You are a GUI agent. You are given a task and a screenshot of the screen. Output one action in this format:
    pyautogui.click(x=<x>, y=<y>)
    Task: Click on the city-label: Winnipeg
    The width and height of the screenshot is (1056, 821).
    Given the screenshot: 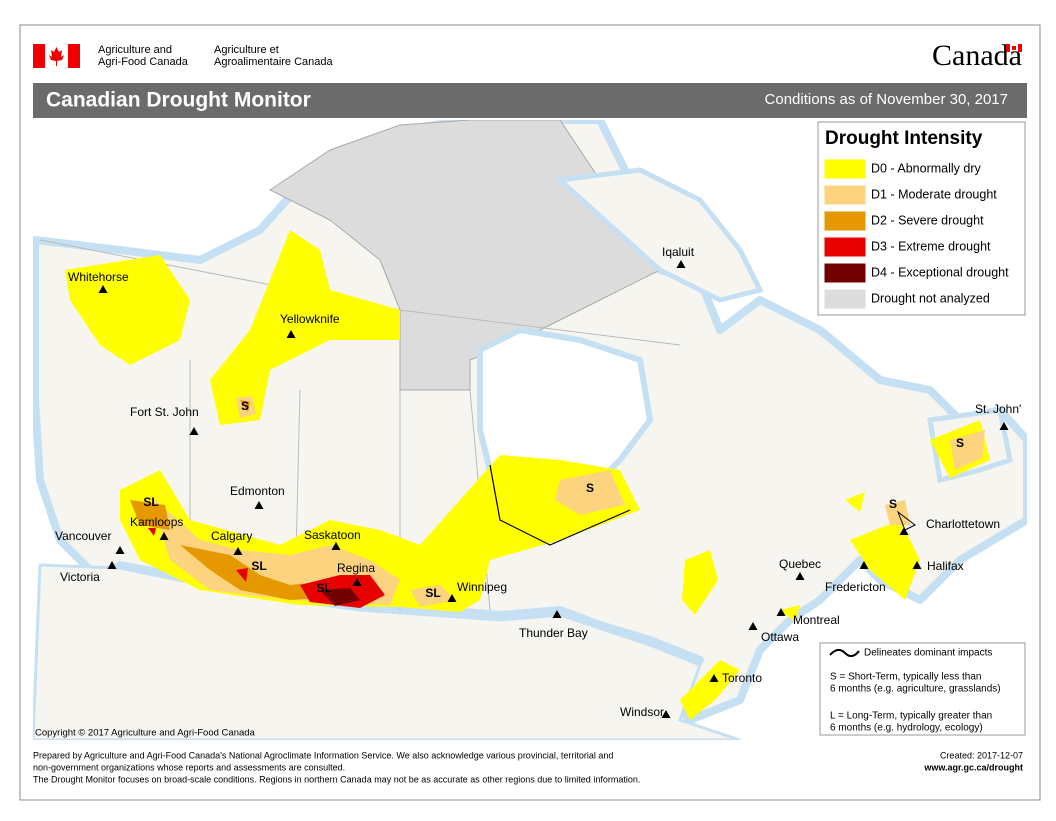 What is the action you would take?
    pyautogui.click(x=482, y=587)
    